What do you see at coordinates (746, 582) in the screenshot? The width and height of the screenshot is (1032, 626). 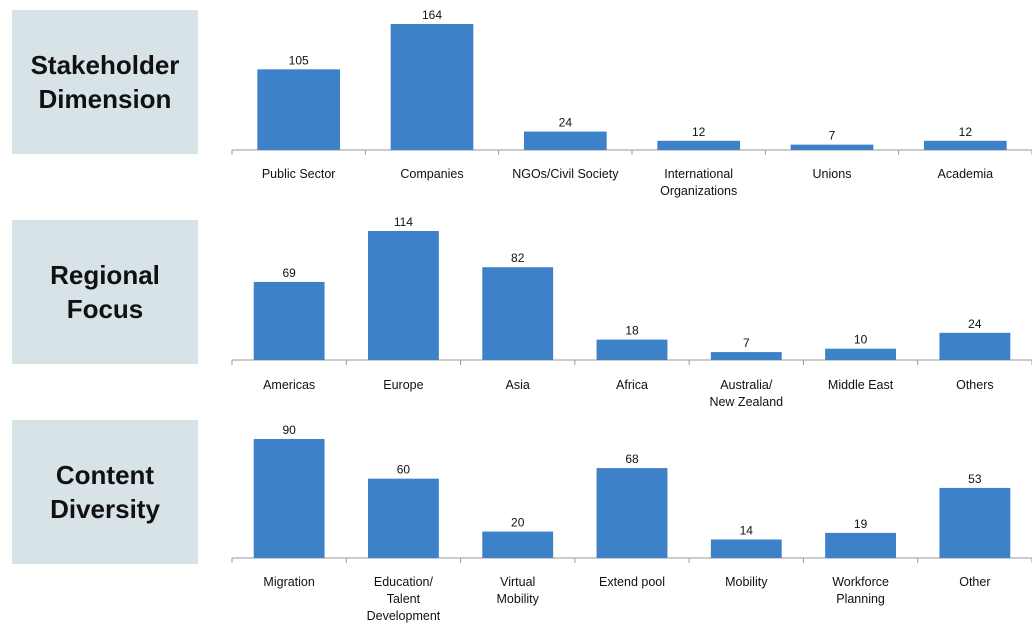 I see `category-label: Mobility` at bounding box center [746, 582].